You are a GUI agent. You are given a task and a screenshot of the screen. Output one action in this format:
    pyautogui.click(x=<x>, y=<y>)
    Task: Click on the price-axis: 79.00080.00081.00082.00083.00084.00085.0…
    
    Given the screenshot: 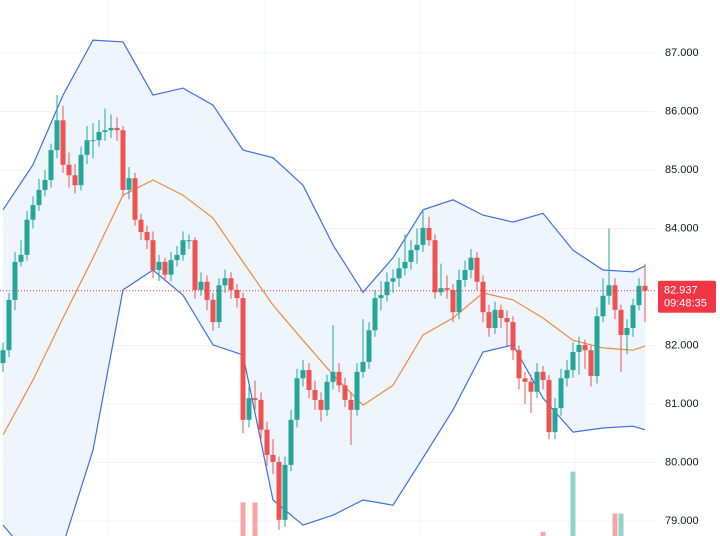 What is the action you would take?
    pyautogui.click(x=687, y=287)
    